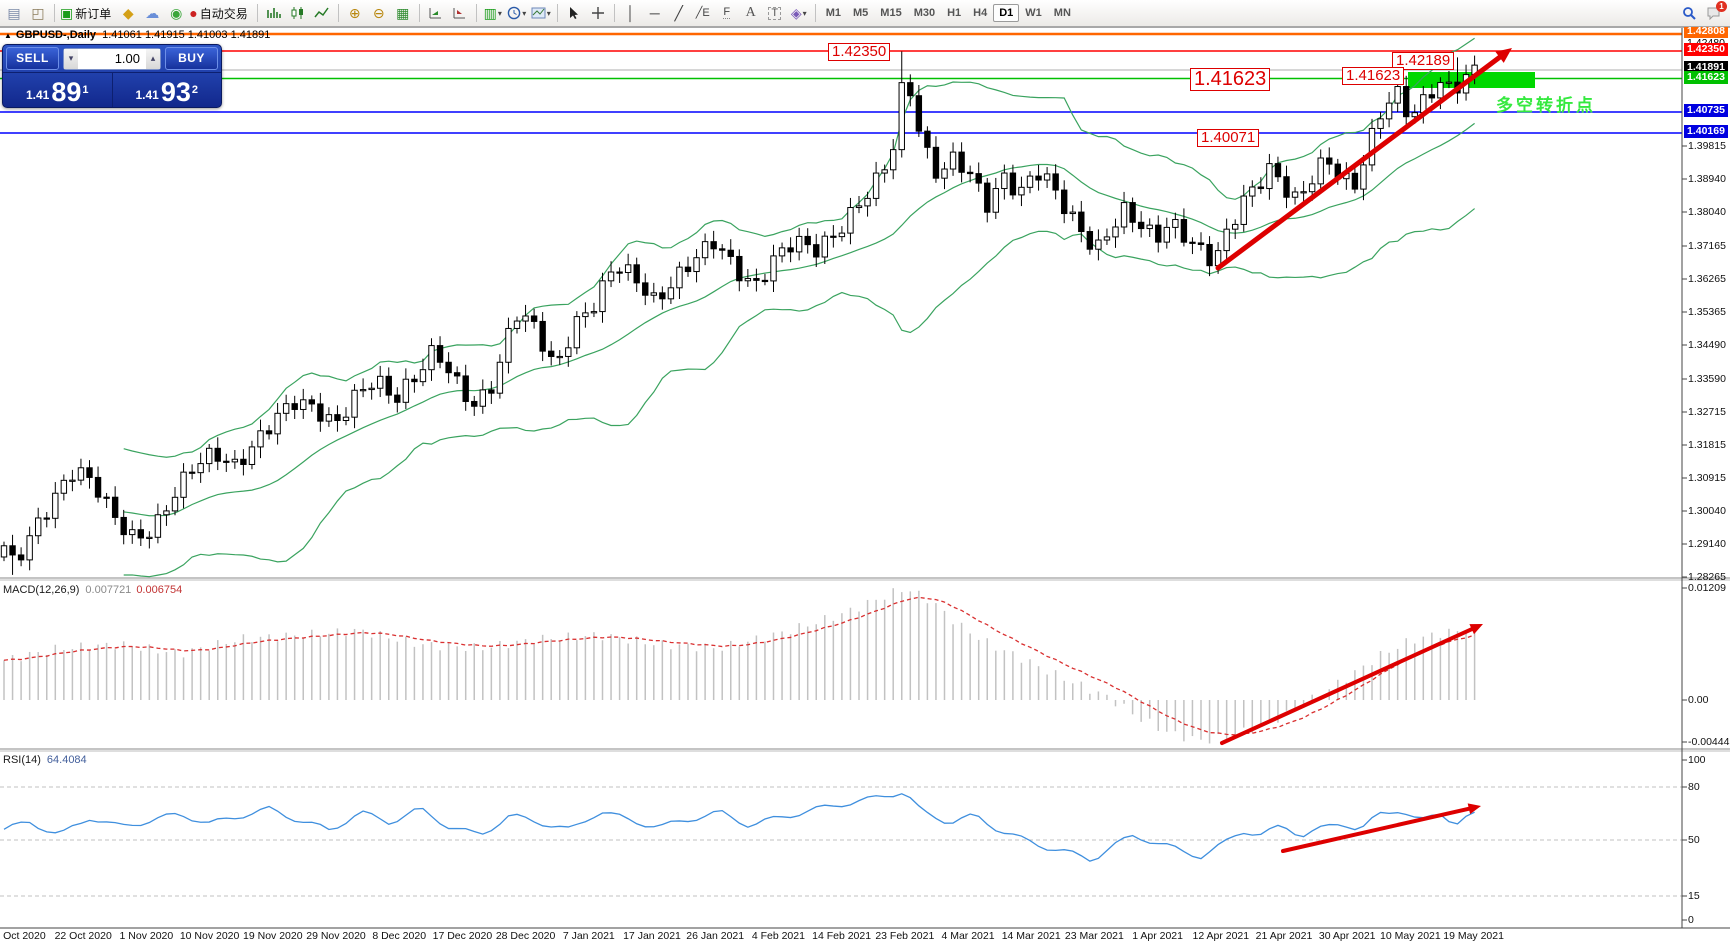 This screenshot has width=1730, height=942. I want to click on tile-windows-button: ▦, so click(403, 13).